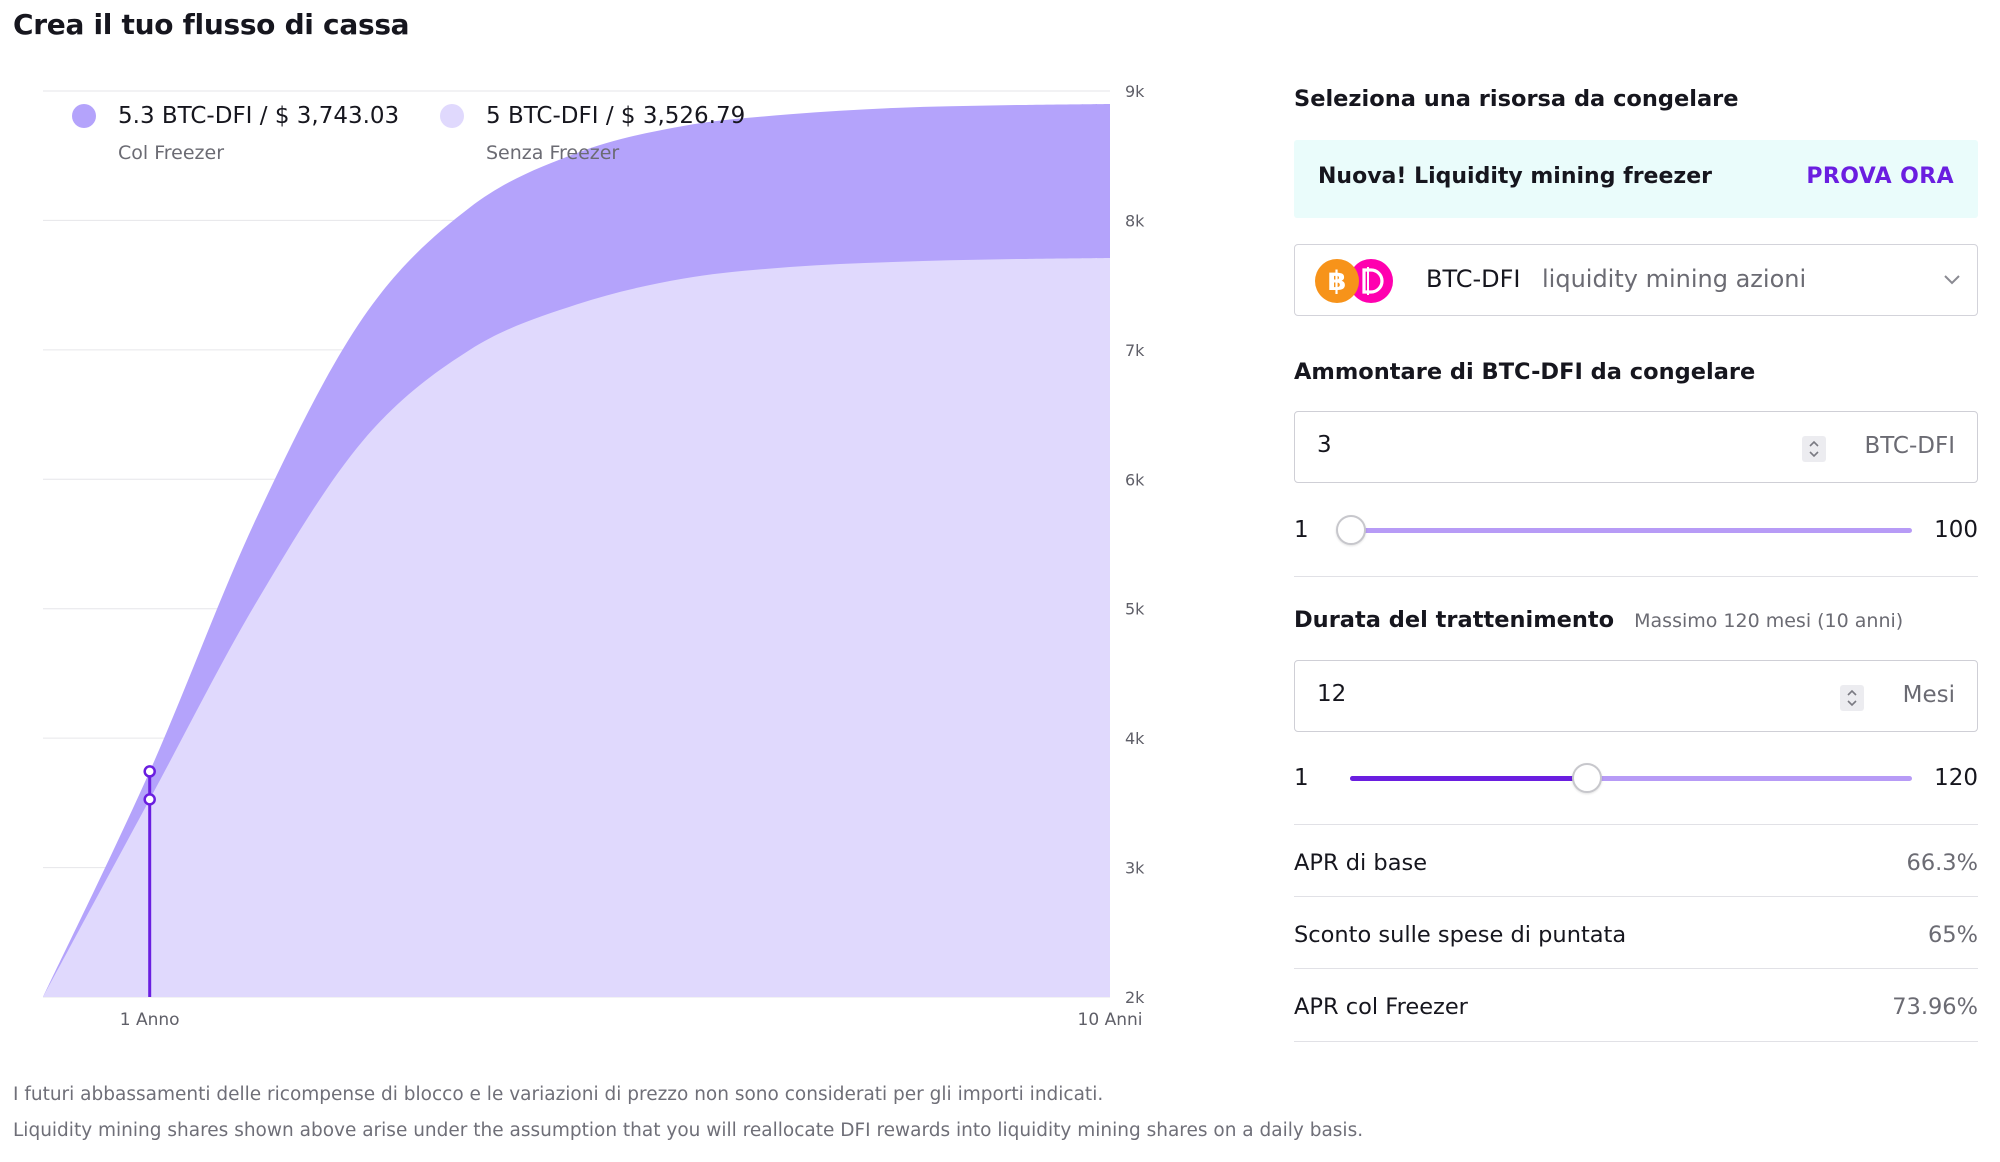 This screenshot has height=1162, width=2000. What do you see at coordinates (616, 116) in the screenshot?
I see `legend-value-senza-freezer: 5 BTC-DFI / $ 3,526.79` at bounding box center [616, 116].